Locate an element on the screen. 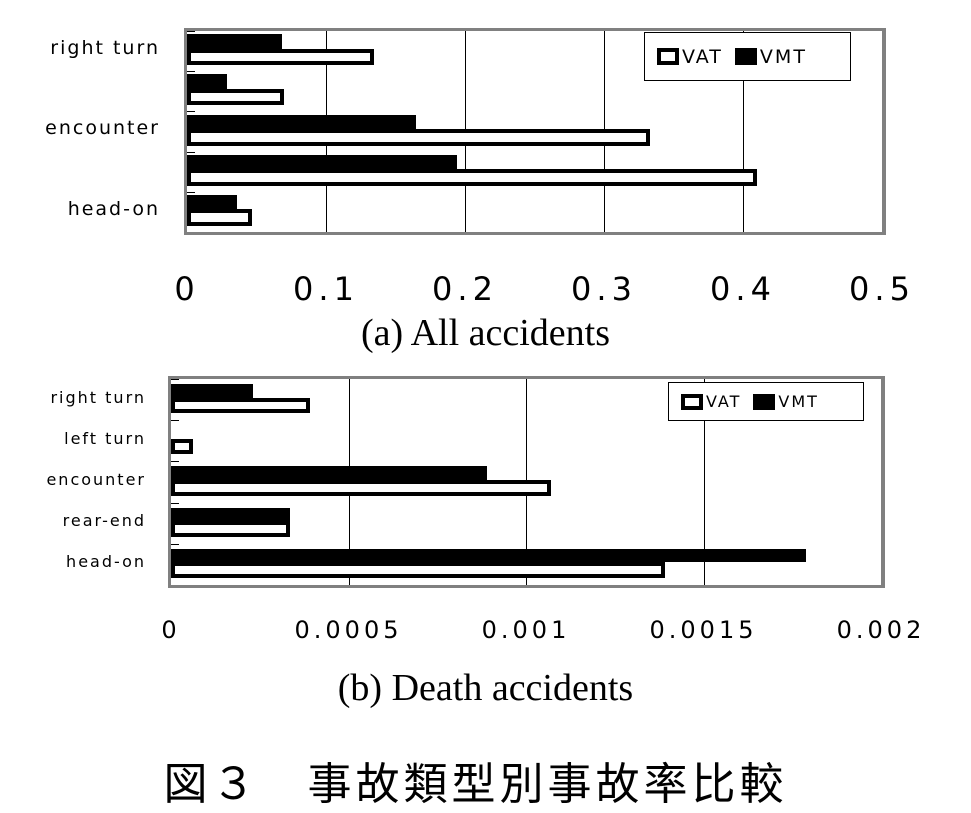 The height and width of the screenshot is (813, 971). chart-a-legend: VAT VMT is located at coordinates (747, 56).